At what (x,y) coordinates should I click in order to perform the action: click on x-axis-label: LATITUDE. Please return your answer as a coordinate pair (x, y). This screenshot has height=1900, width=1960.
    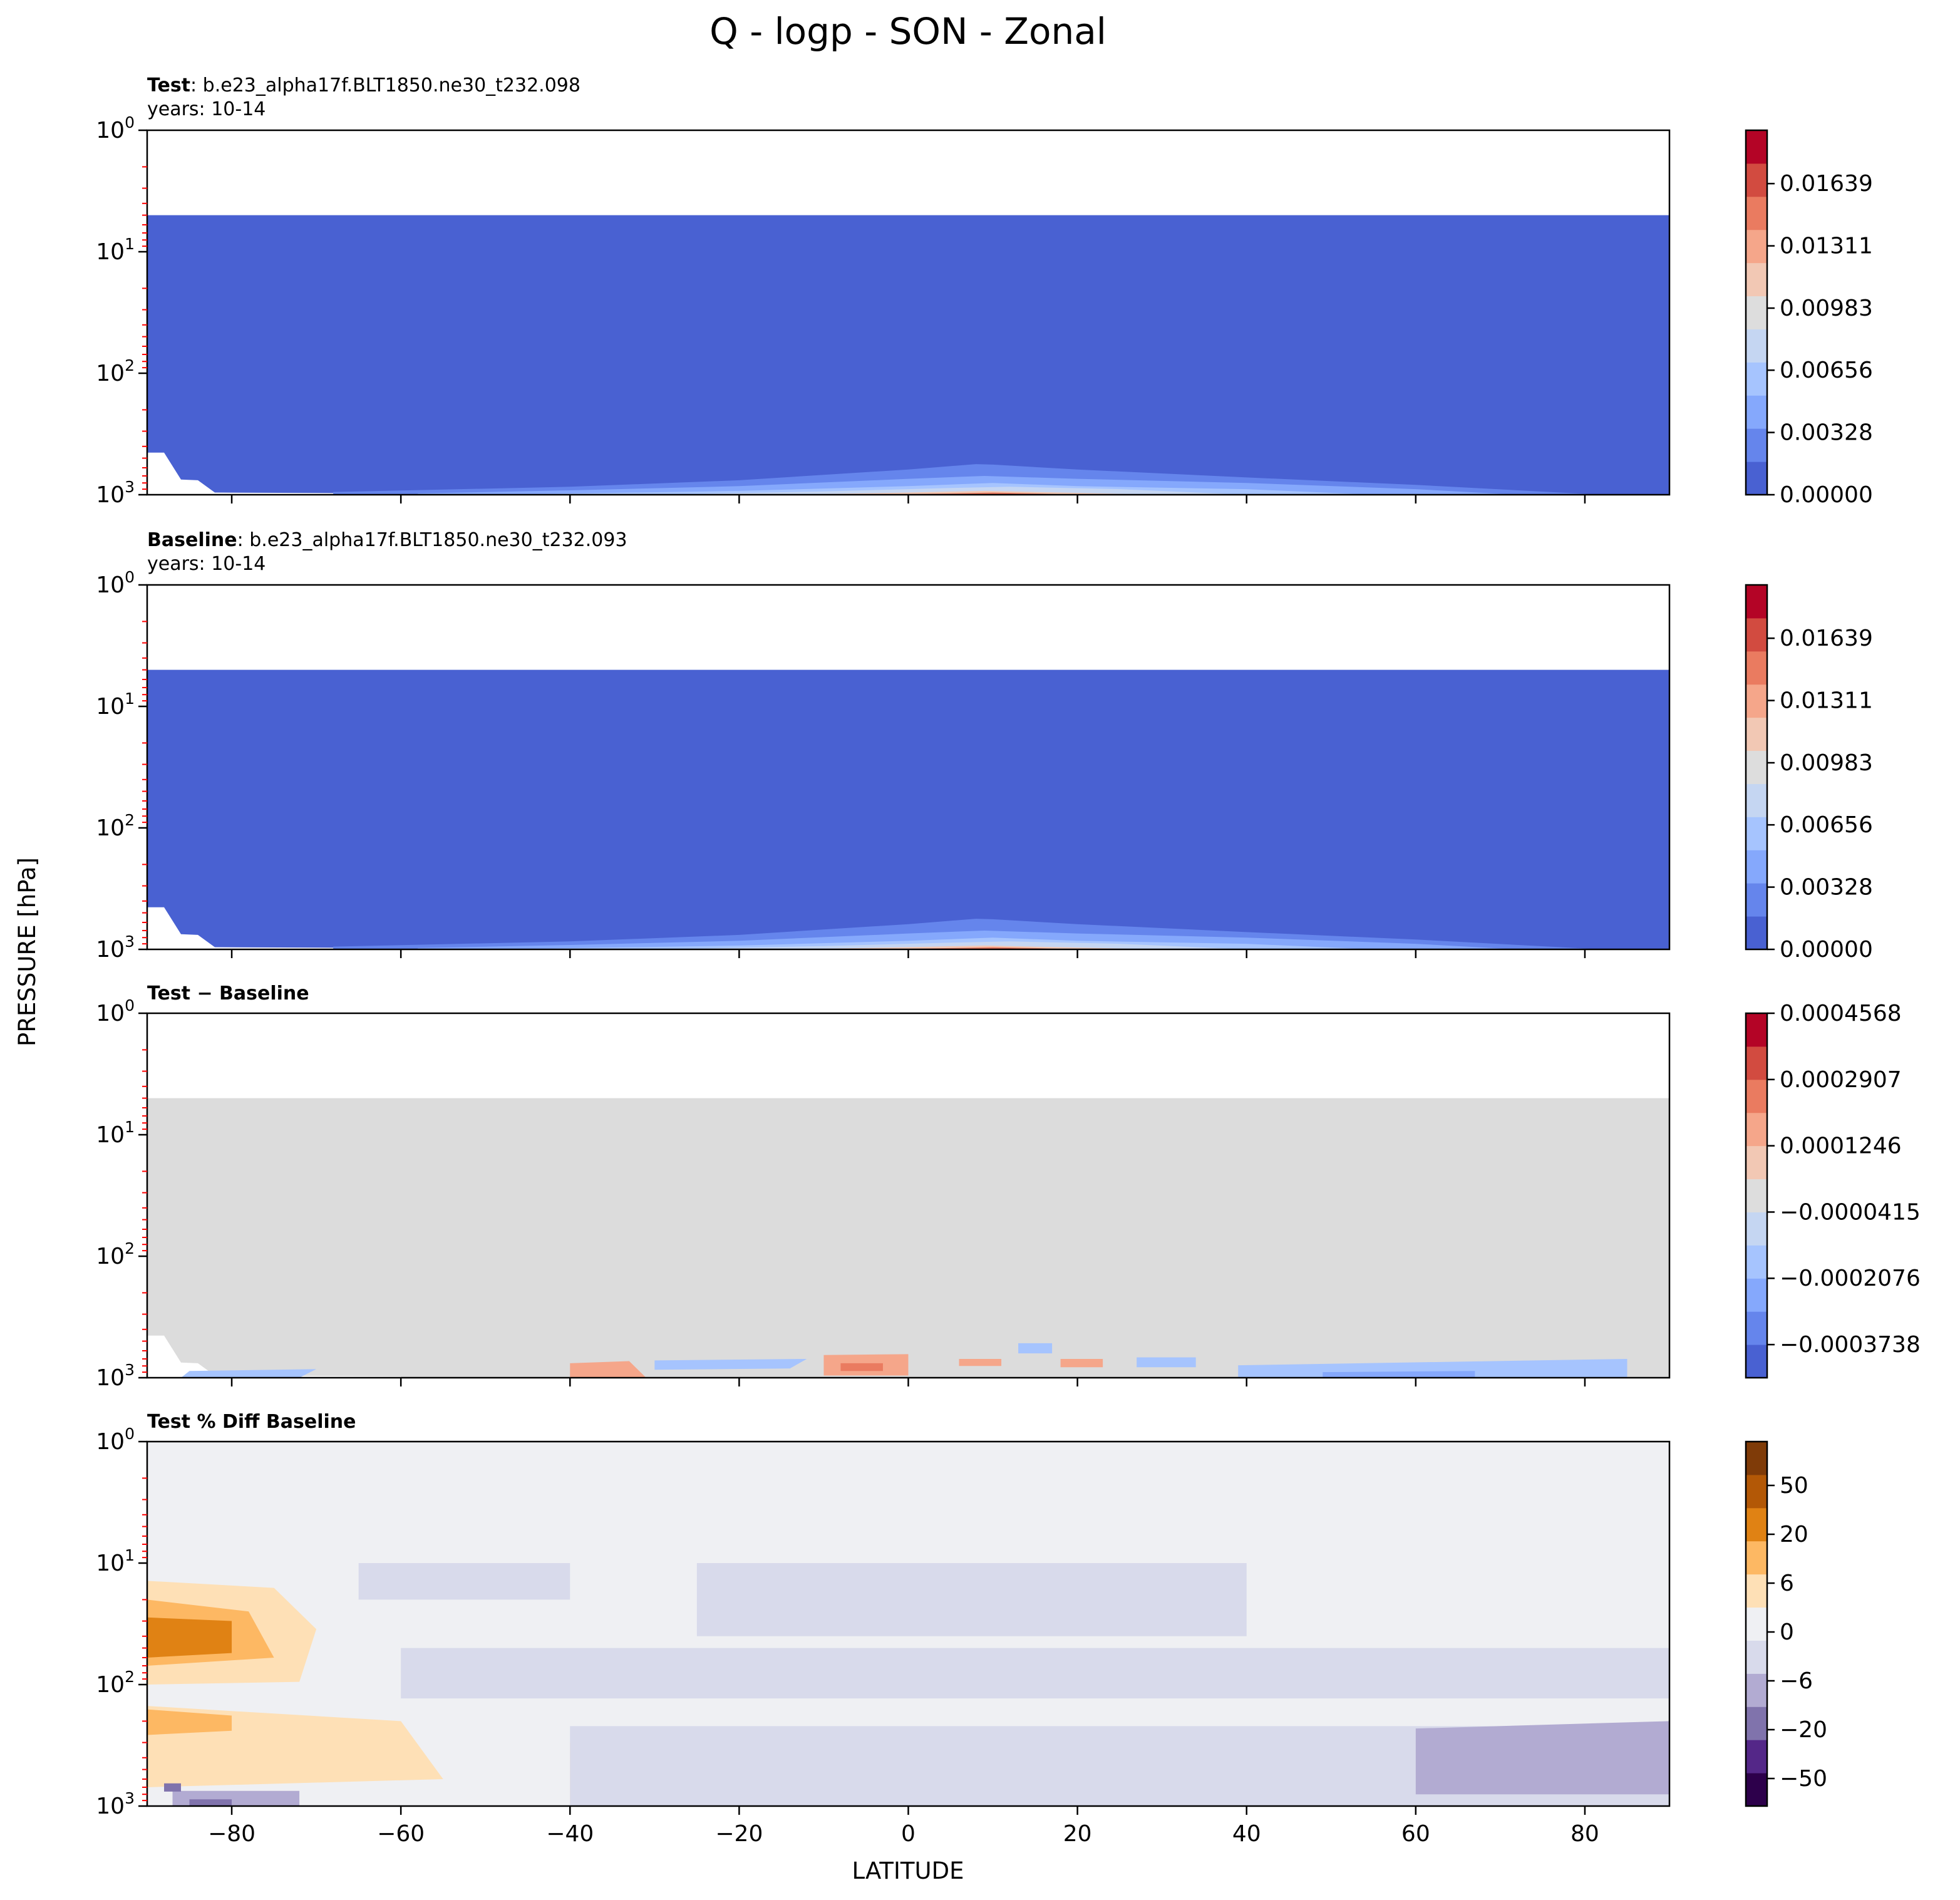
    Looking at the image, I should click on (908, 1870).